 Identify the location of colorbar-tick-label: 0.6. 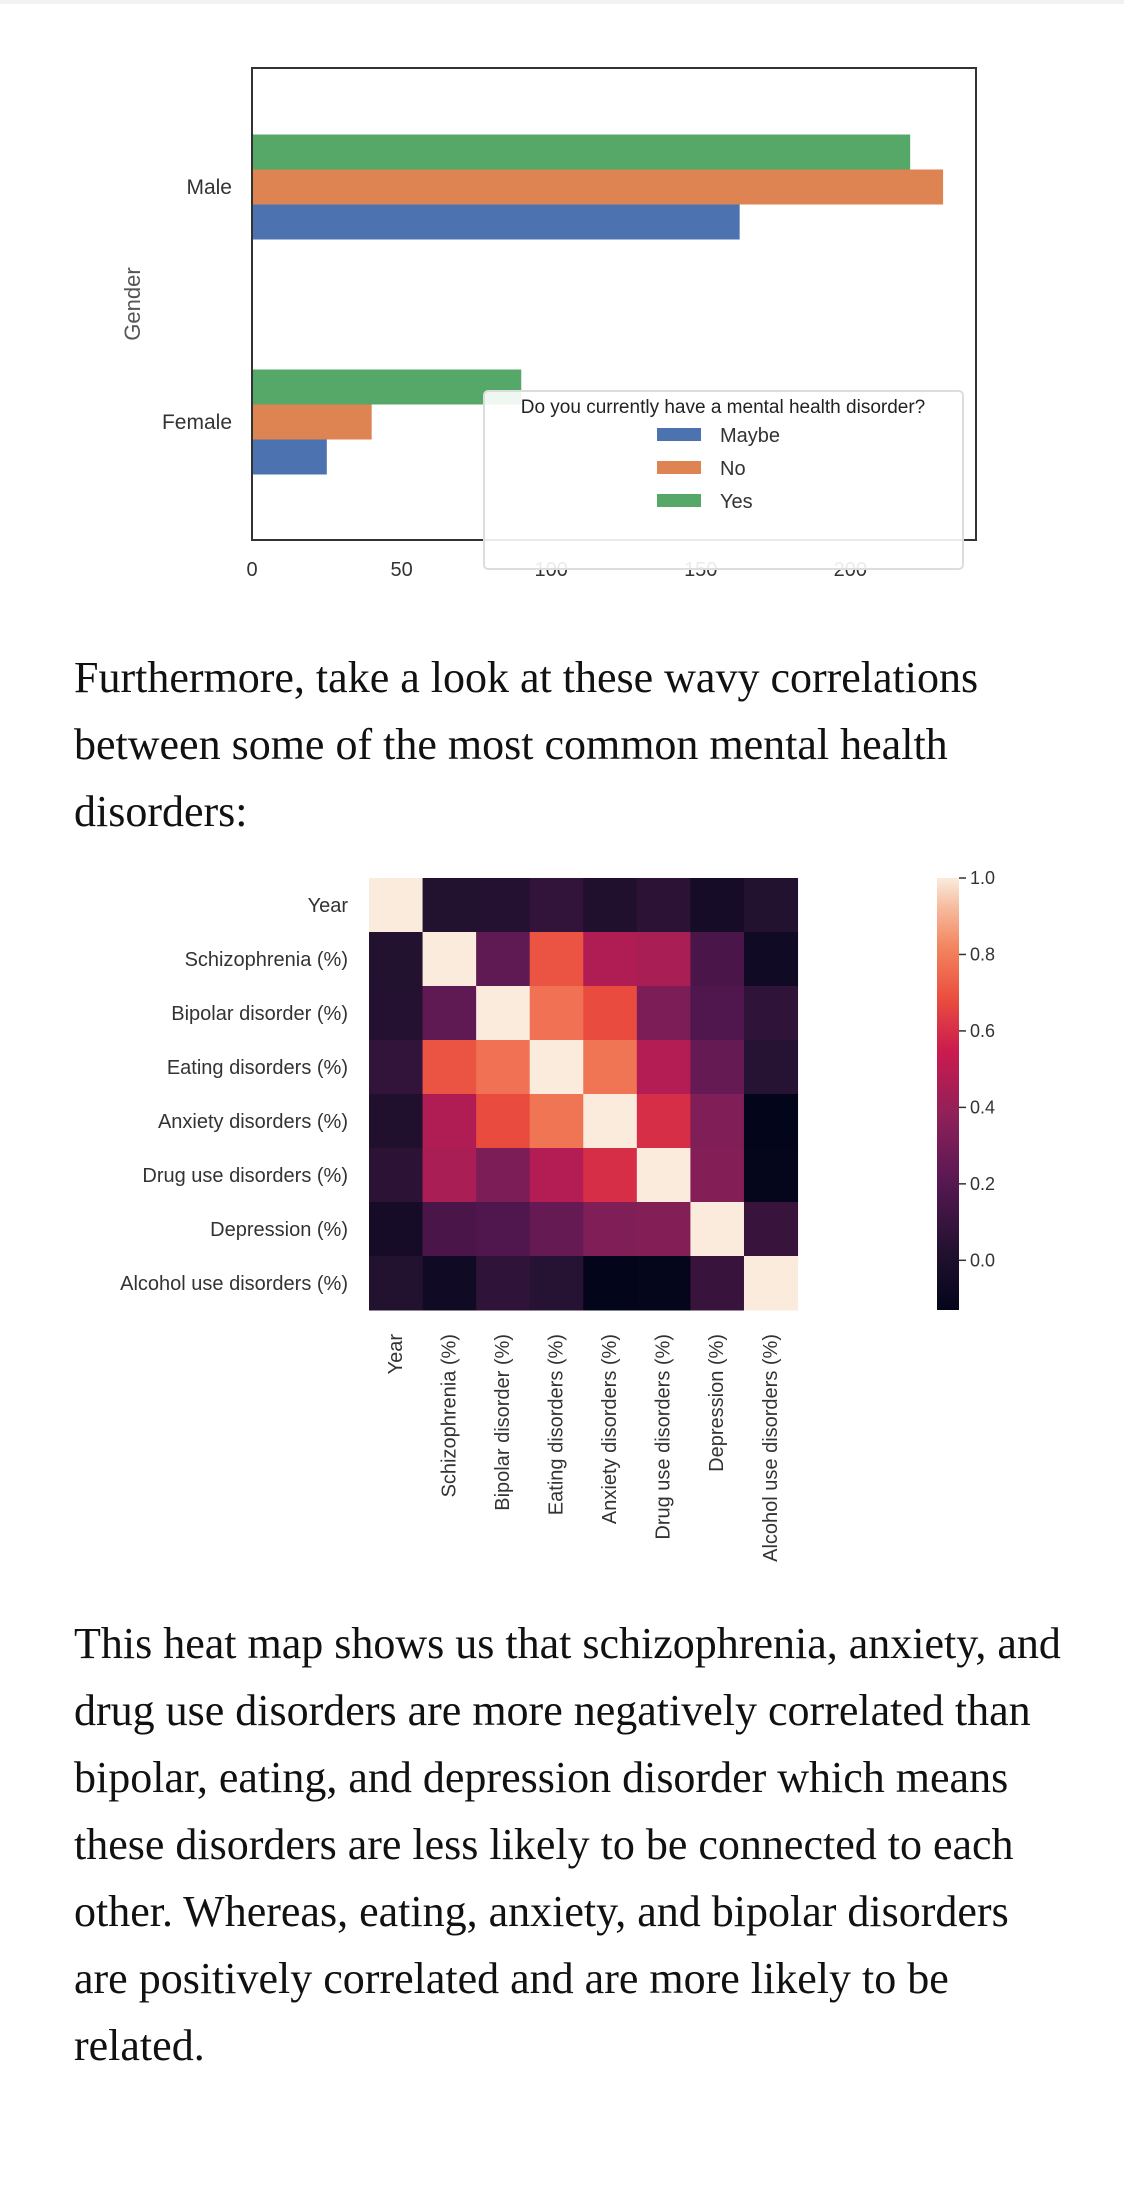
(982, 1031).